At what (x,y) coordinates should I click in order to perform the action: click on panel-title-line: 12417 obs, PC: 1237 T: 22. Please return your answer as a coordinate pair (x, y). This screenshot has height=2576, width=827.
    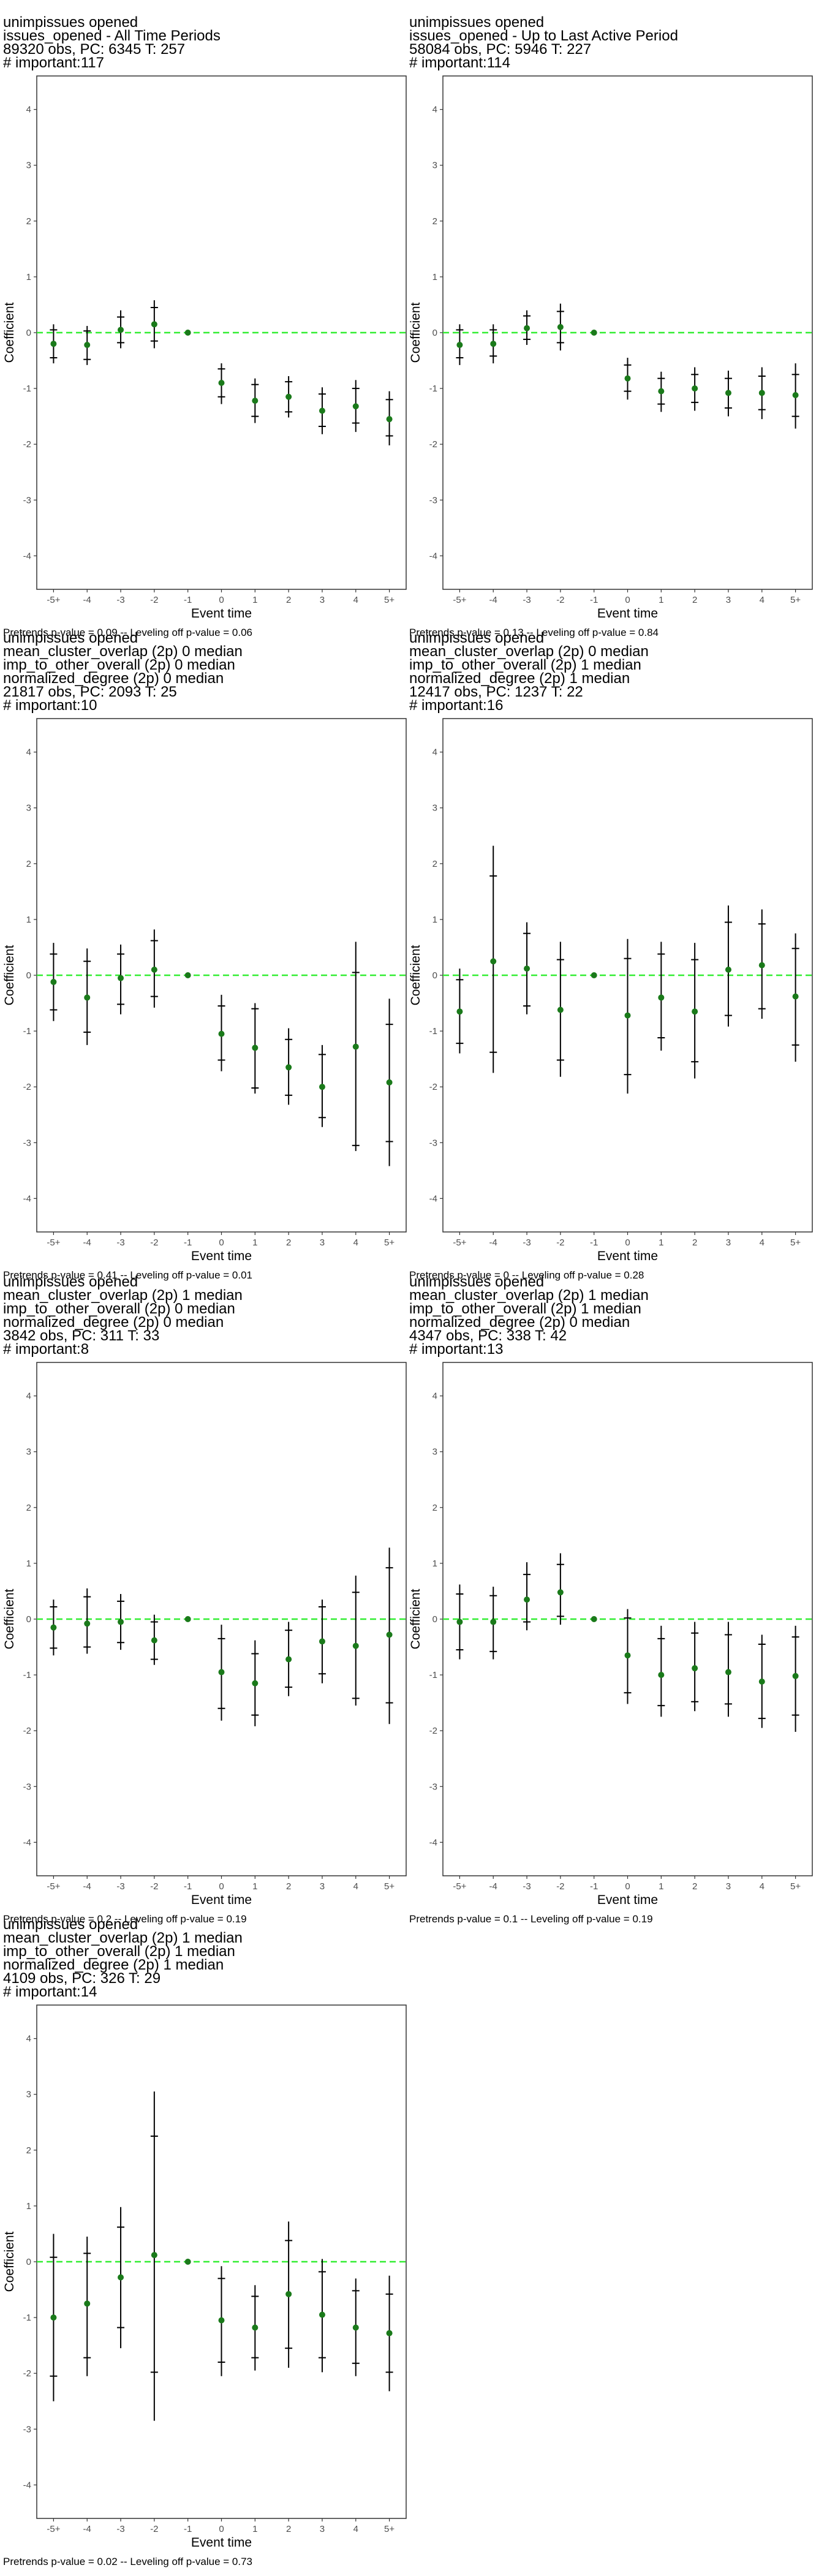
    Looking at the image, I should click on (496, 692).